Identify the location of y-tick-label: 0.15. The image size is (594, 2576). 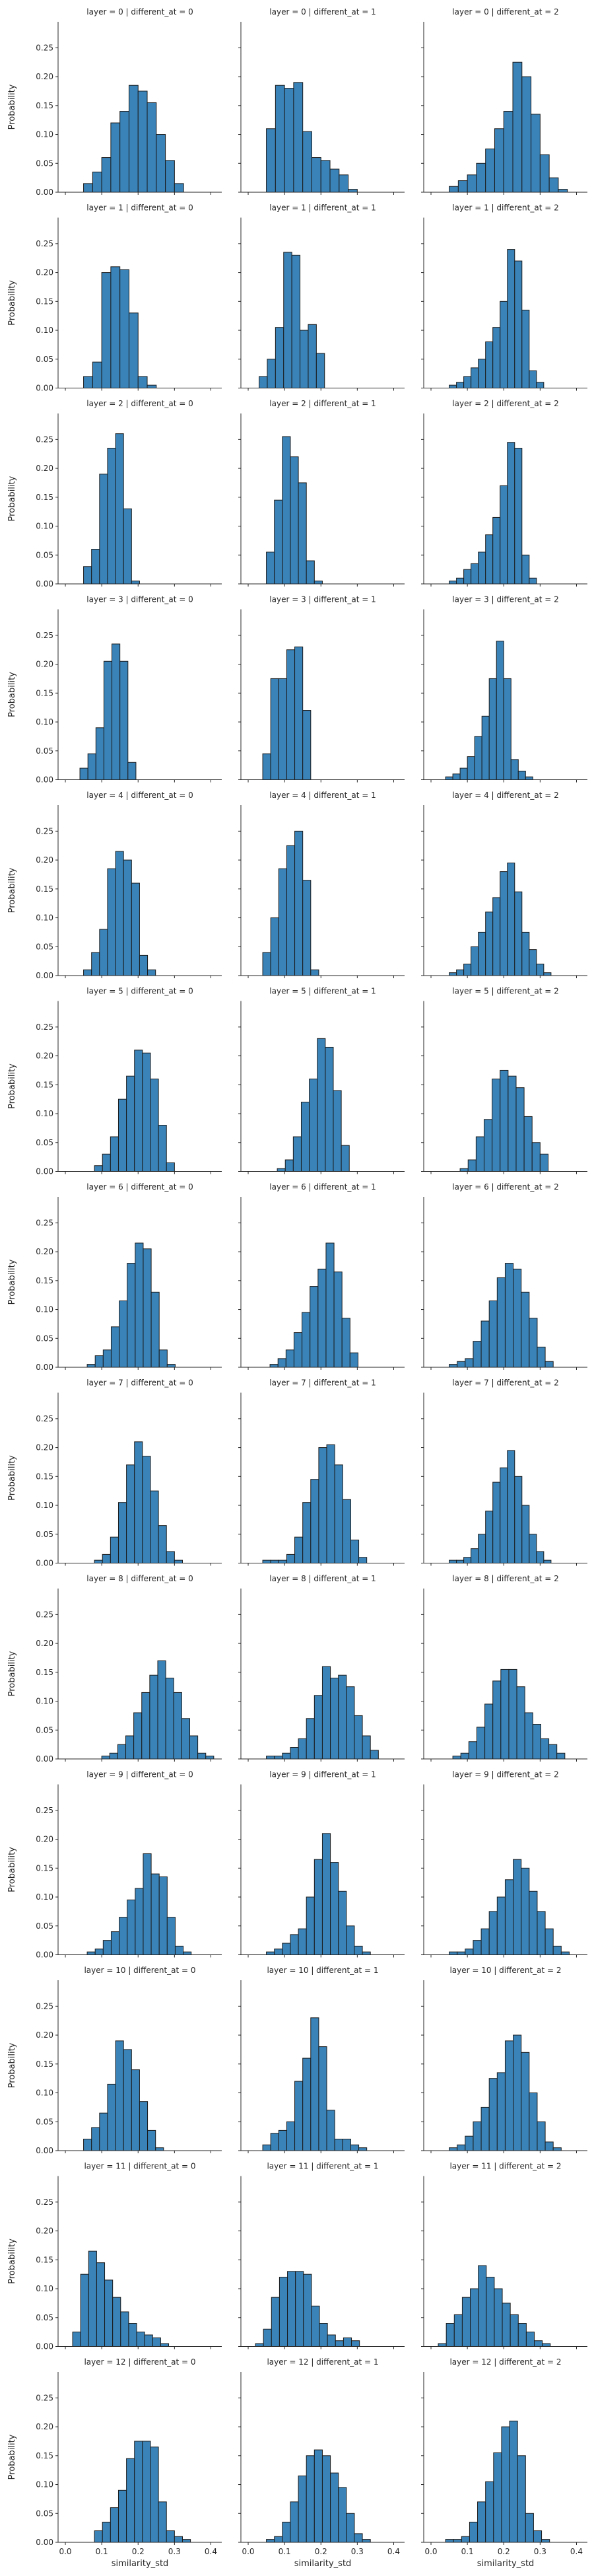
(44, 2455).